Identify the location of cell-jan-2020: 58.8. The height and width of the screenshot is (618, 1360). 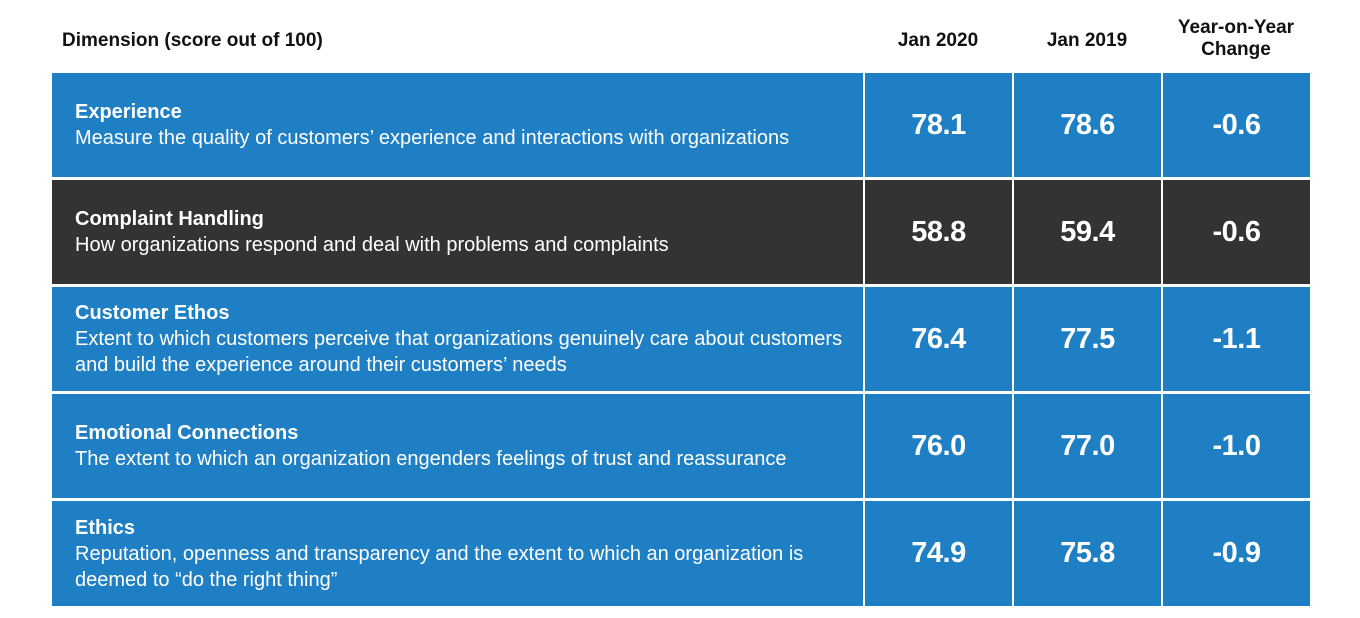
(938, 232).